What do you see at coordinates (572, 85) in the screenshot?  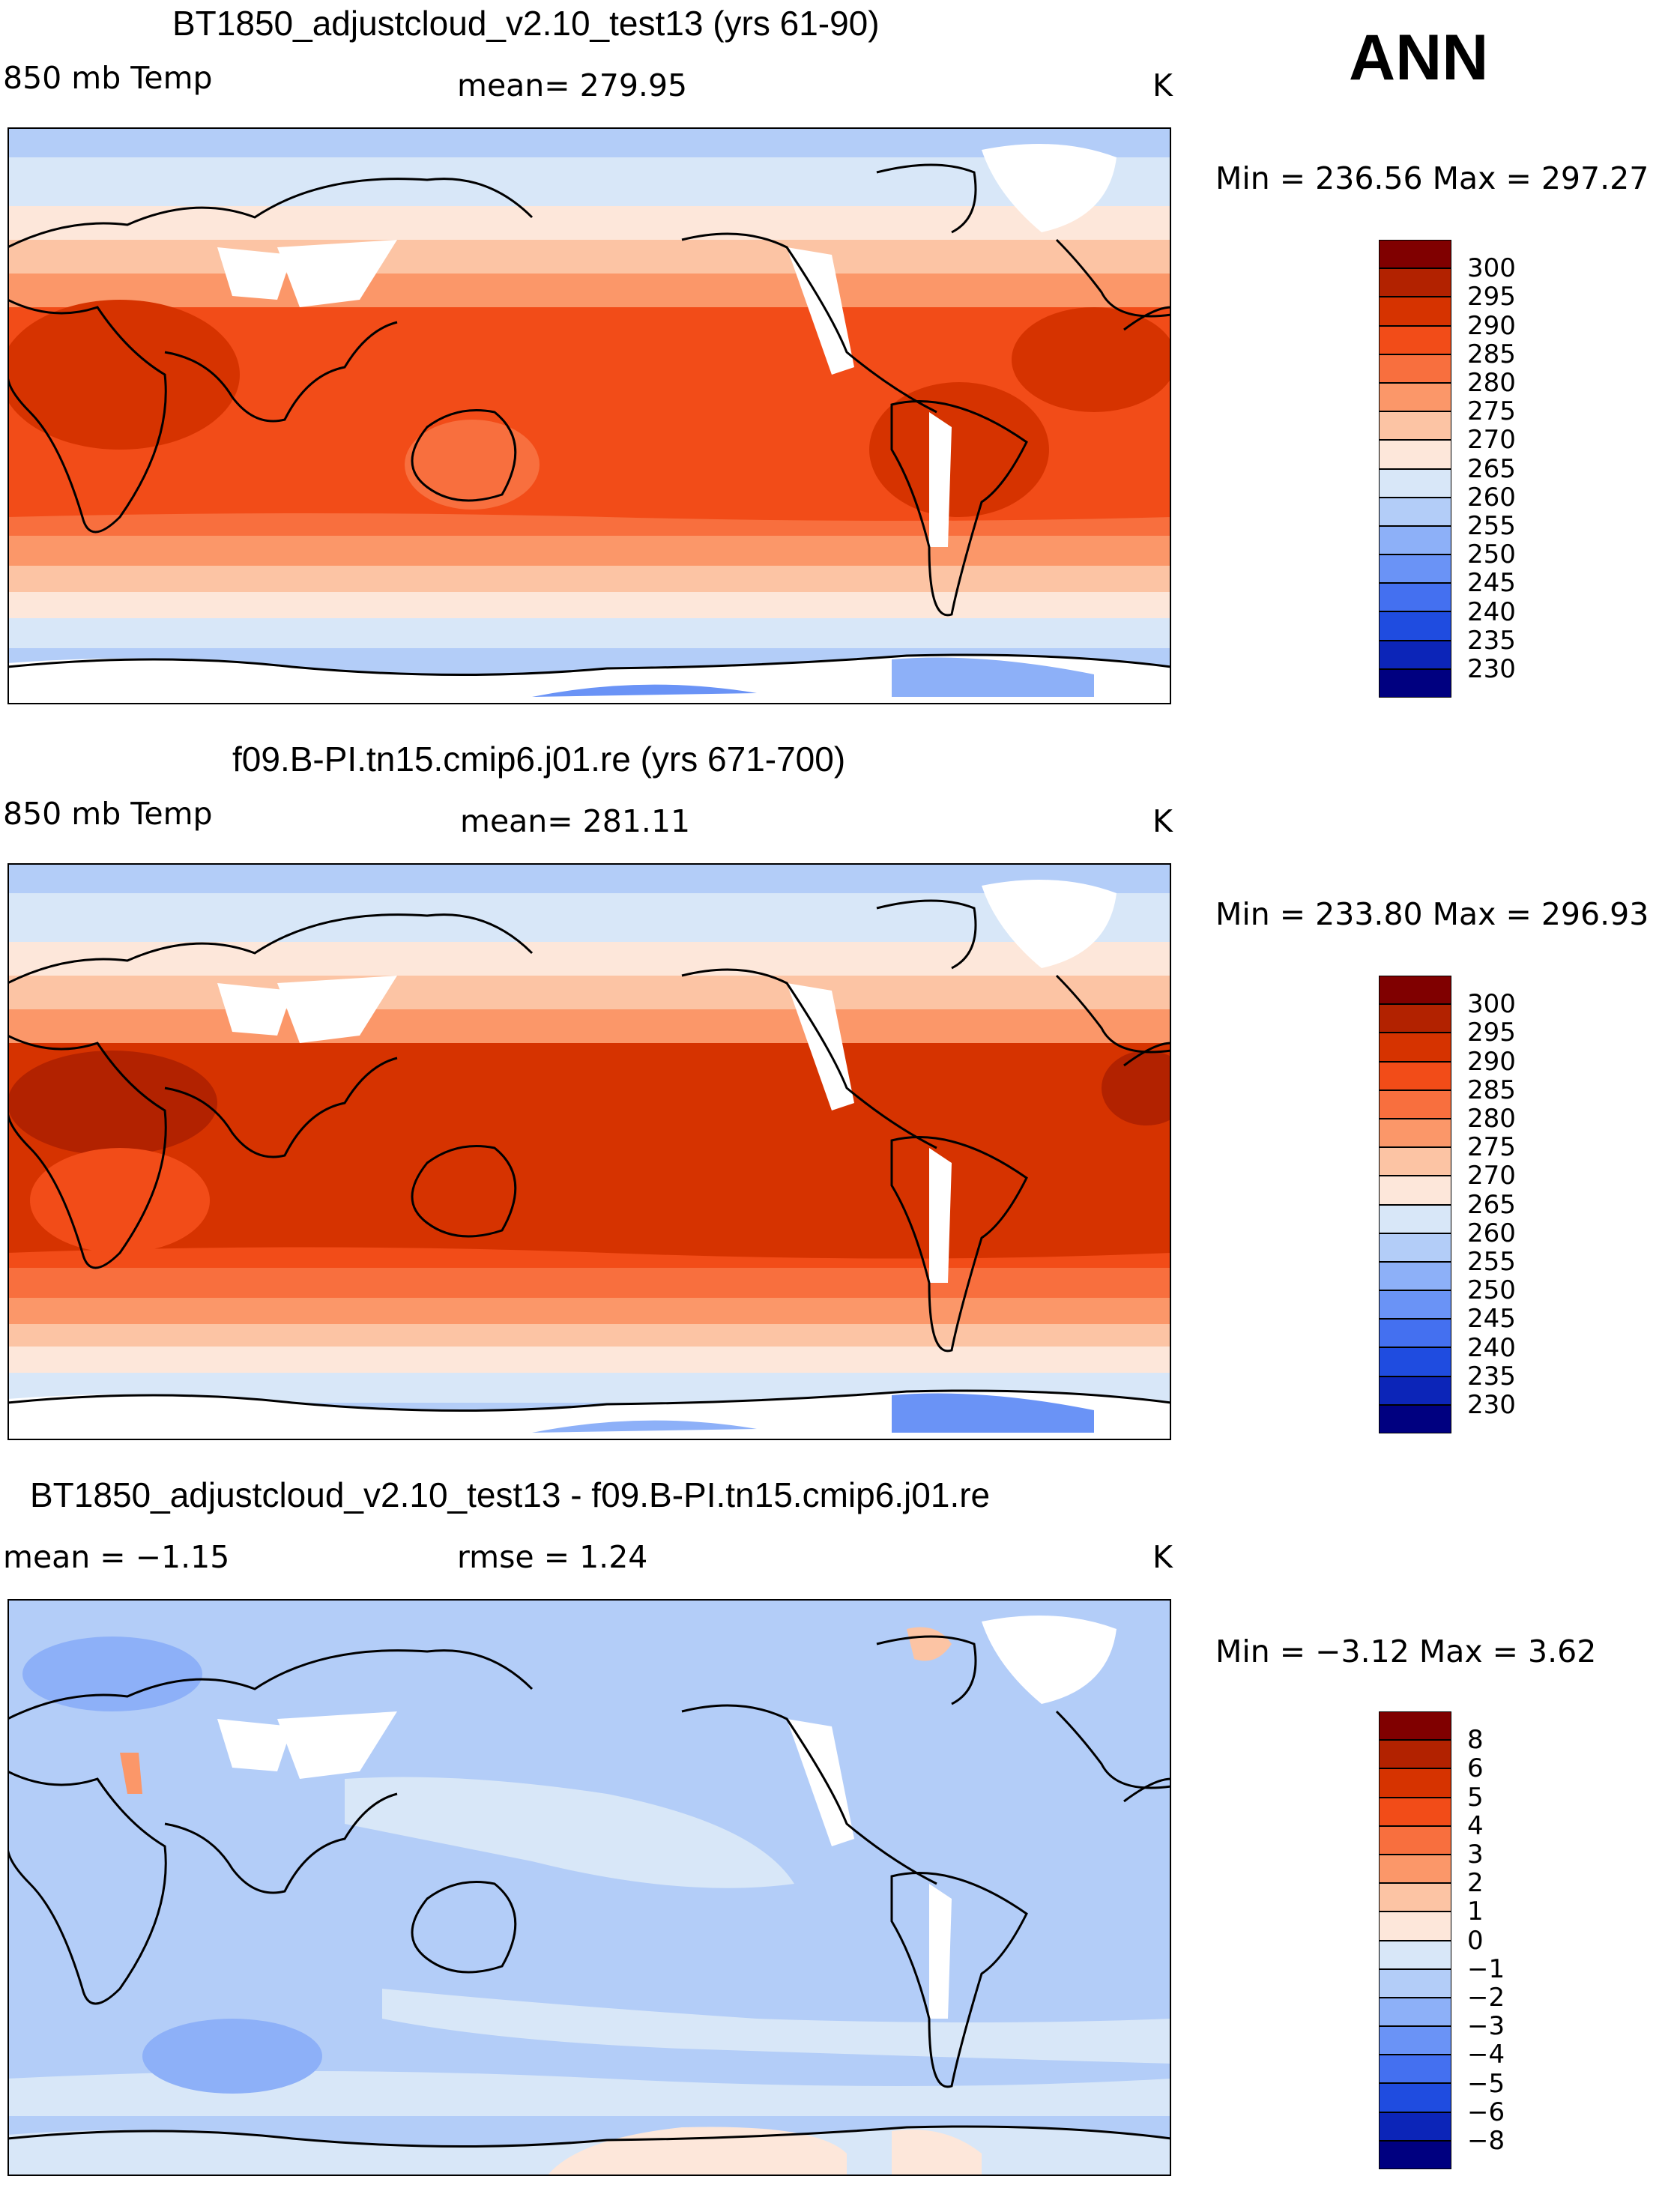 I see `panel-1-mean-label: mean= 279.95` at bounding box center [572, 85].